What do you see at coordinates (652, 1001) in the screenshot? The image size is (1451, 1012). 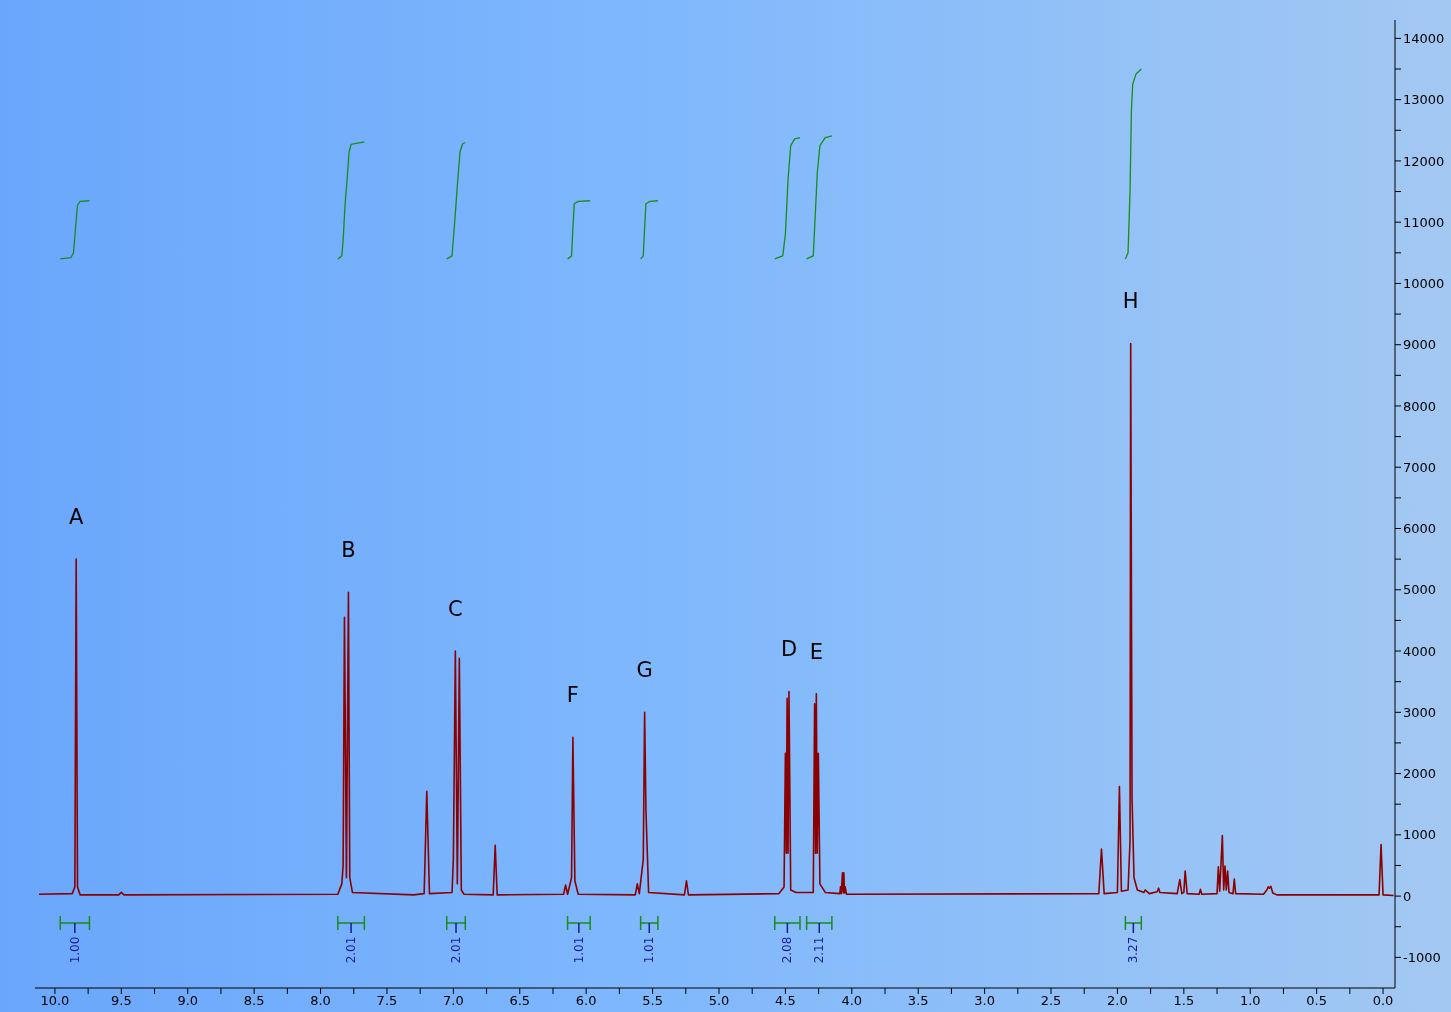 I see `x-tick-label: 5.5` at bounding box center [652, 1001].